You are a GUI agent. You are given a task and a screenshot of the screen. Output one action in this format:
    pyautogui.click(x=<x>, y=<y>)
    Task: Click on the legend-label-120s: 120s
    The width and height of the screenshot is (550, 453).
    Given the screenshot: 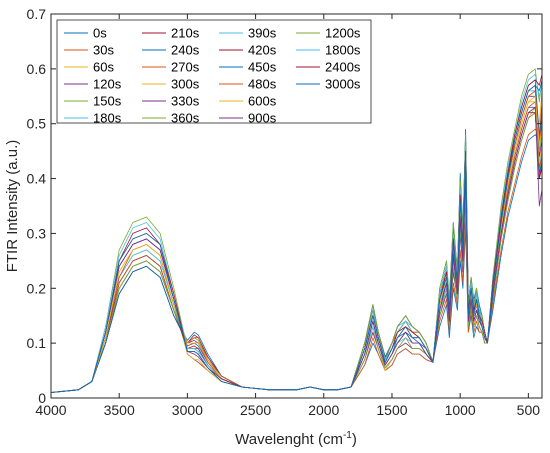 What is the action you would take?
    pyautogui.click(x=107, y=84)
    